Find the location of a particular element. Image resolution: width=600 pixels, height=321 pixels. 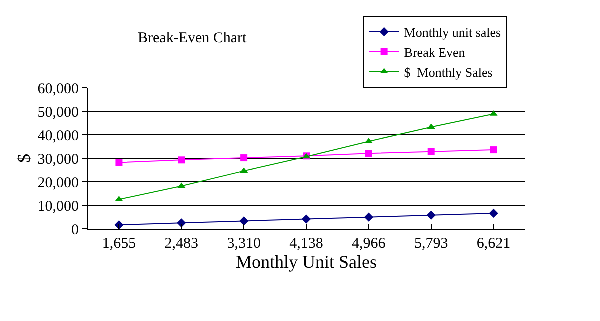

y-axis-title: $ is located at coordinates (24, 158).